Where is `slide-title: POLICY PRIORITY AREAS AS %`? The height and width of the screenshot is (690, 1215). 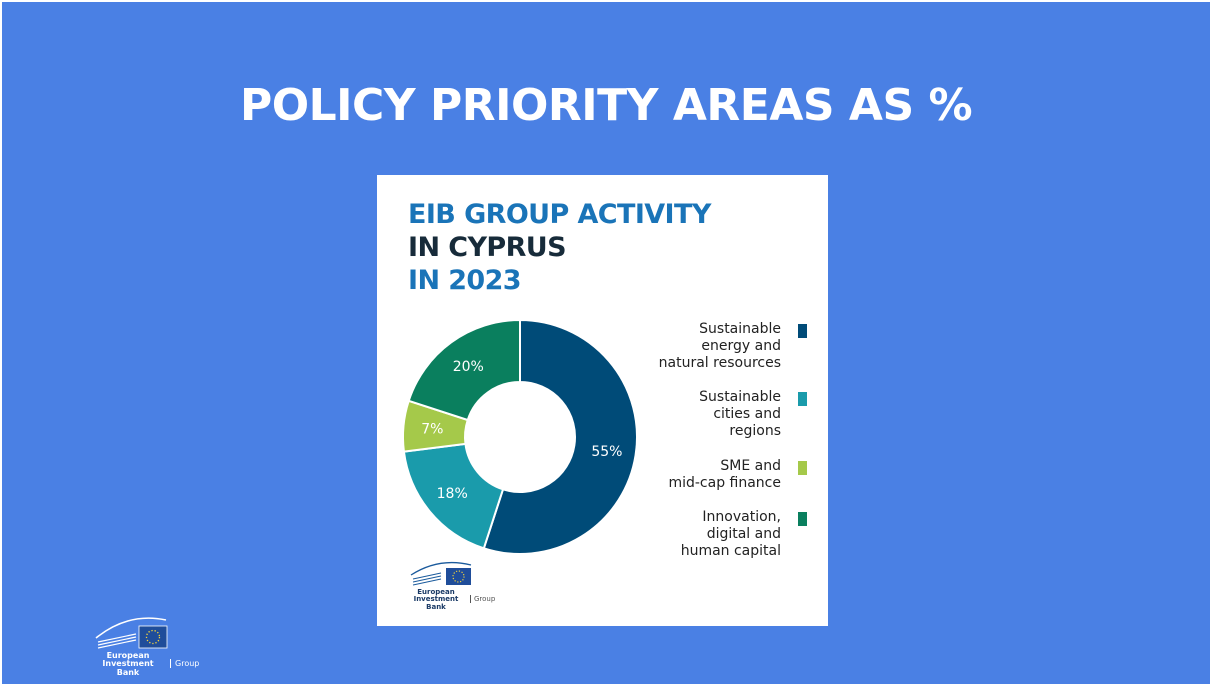 slide-title: POLICY PRIORITY AREAS AS % is located at coordinates (606, 105).